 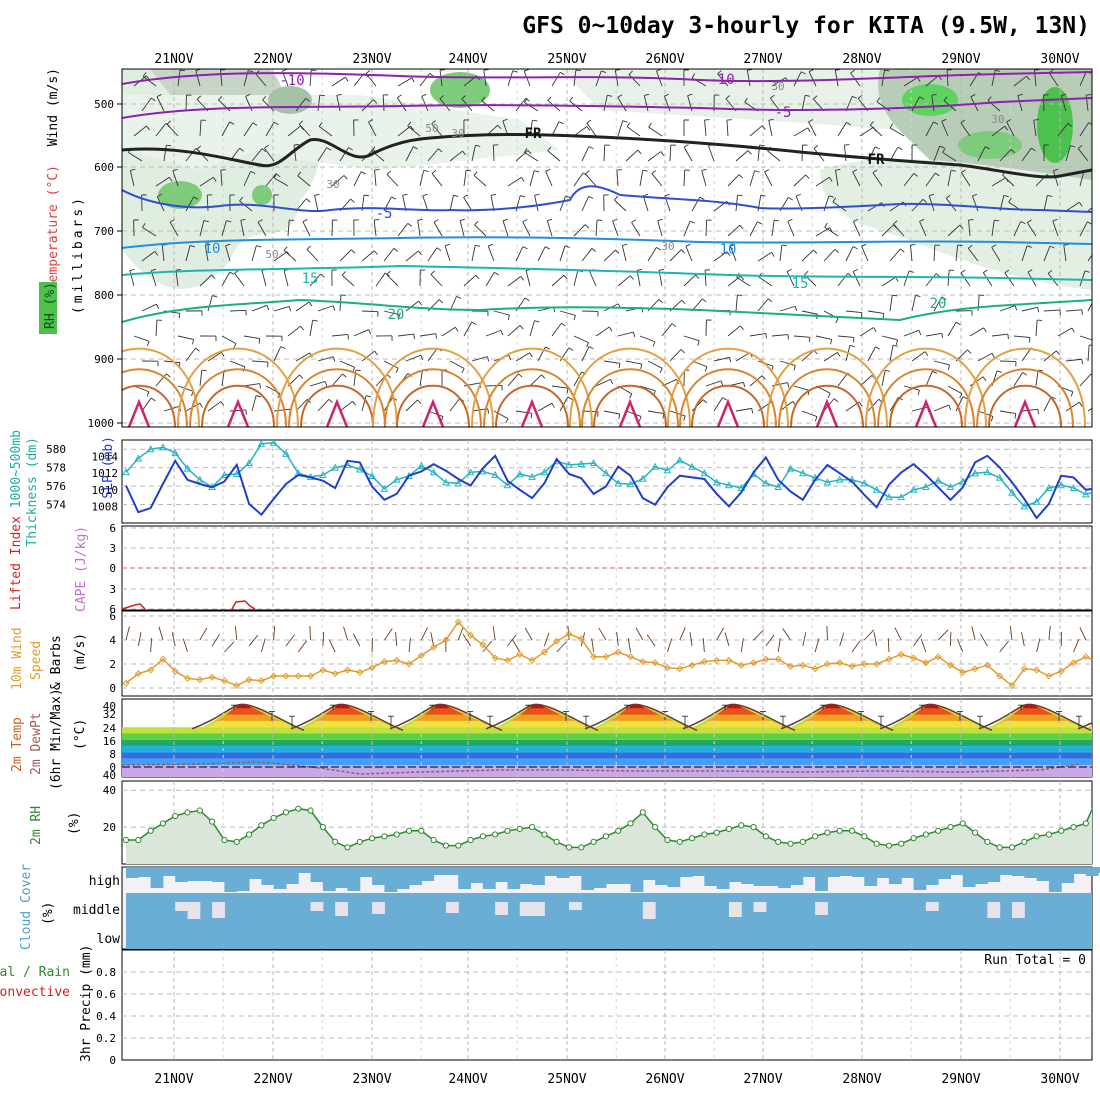 I want to click on li-tick-3: 3, so click(x=112, y=589).